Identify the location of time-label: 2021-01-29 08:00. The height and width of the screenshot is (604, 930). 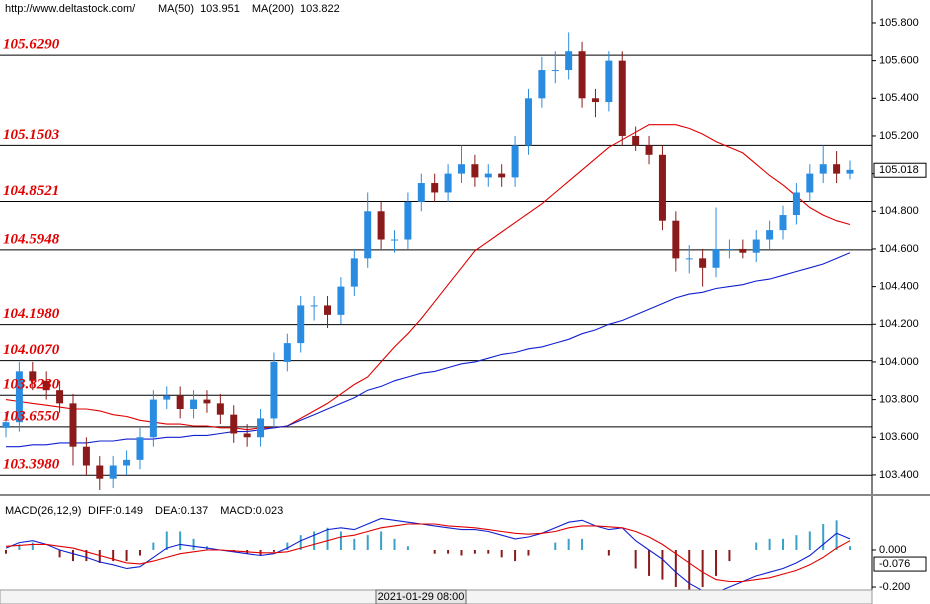
(421, 597).